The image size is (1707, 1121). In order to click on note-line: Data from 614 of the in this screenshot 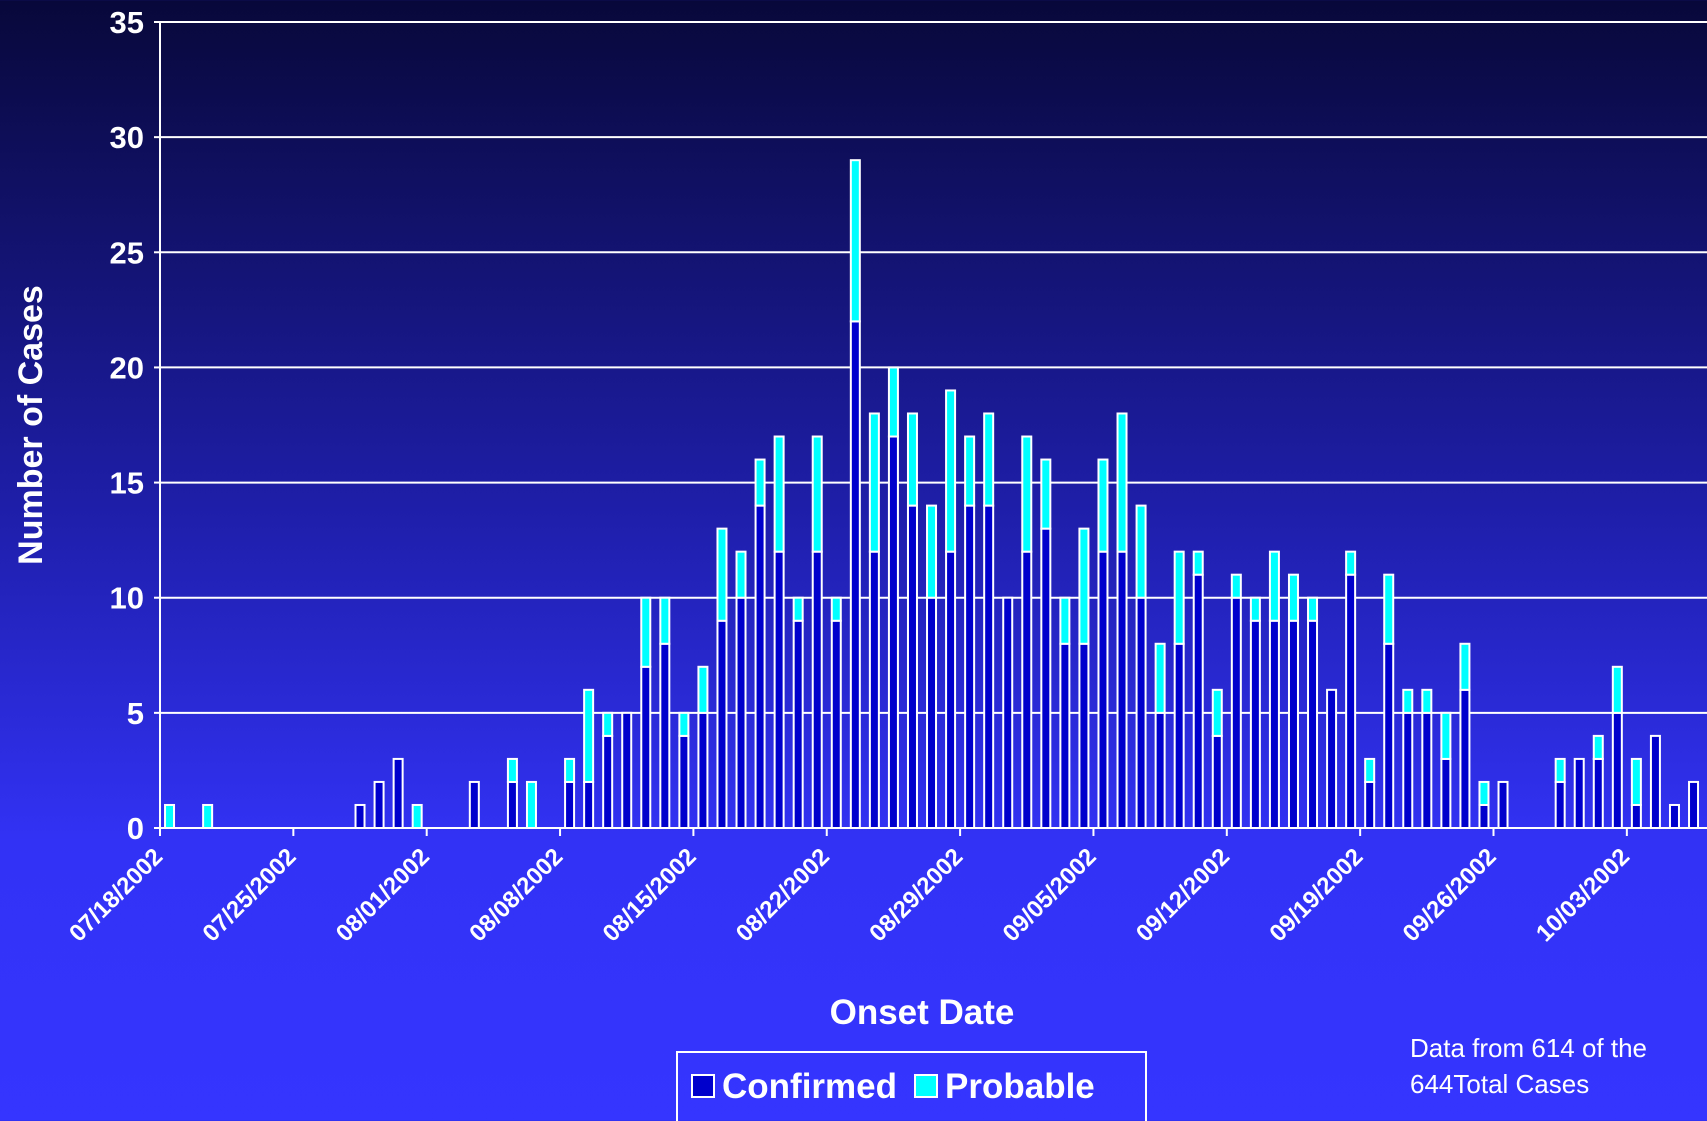, I will do `click(1528, 1048)`.